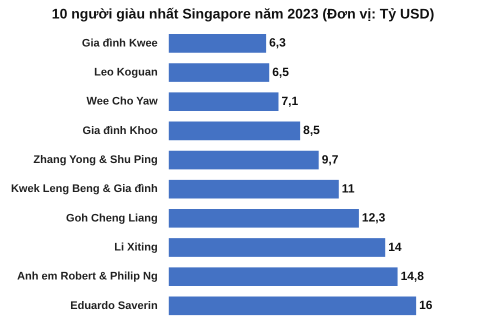 Image resolution: width=500 pixels, height=330 pixels. Describe the element at coordinates (374, 217) in the screenshot. I see `data-label: 12,3` at that location.